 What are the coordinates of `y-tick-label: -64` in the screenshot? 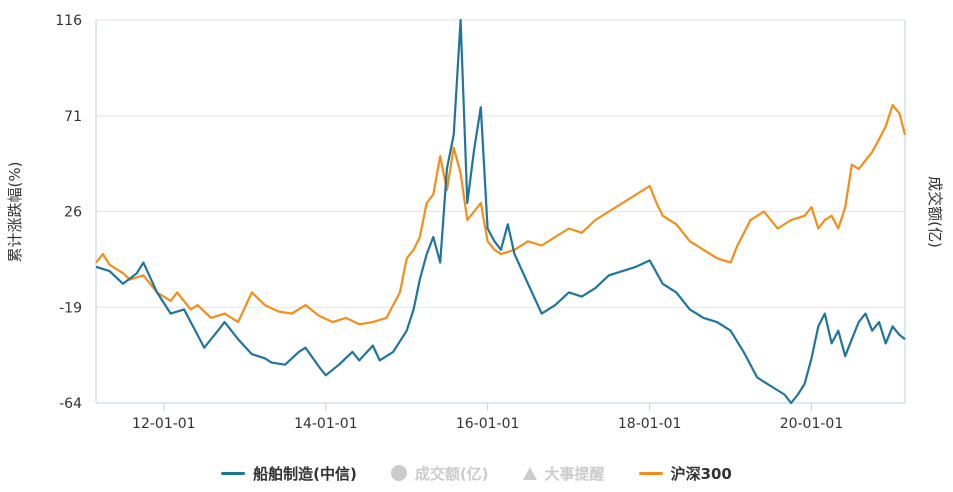 It's located at (70, 404).